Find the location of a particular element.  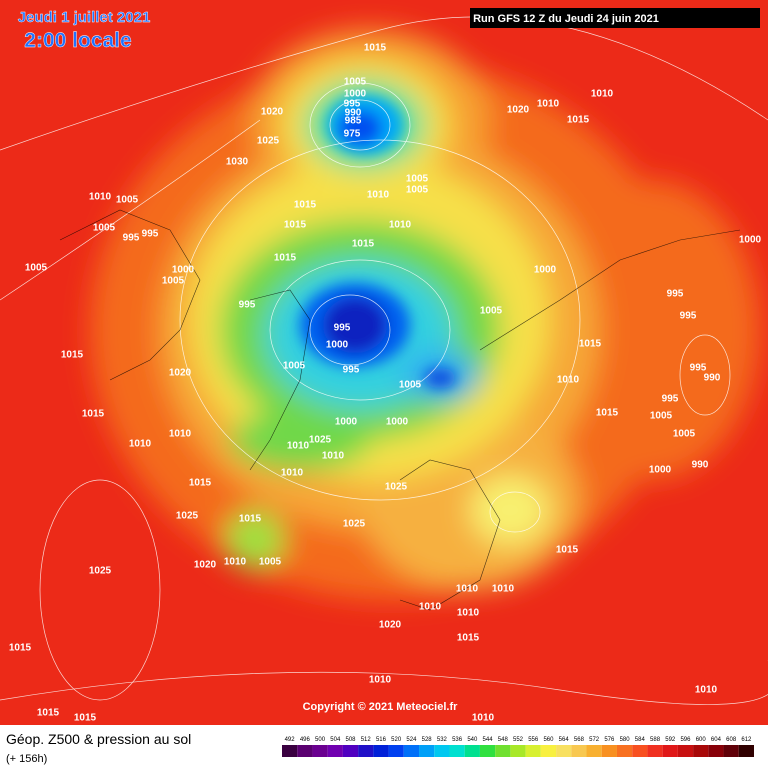

scale-label: 516 is located at coordinates (381, 740).